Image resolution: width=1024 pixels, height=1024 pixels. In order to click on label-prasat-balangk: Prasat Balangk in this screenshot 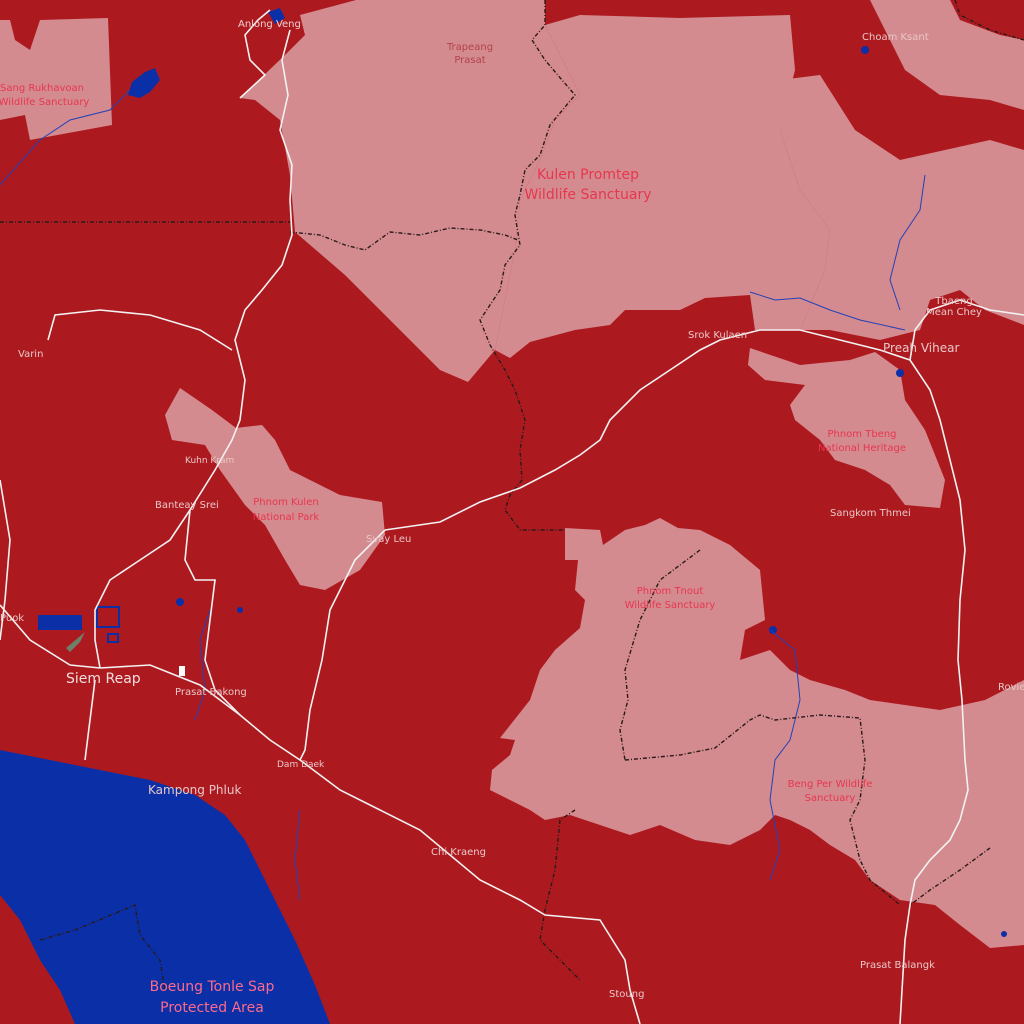, I will do `click(897, 965)`.